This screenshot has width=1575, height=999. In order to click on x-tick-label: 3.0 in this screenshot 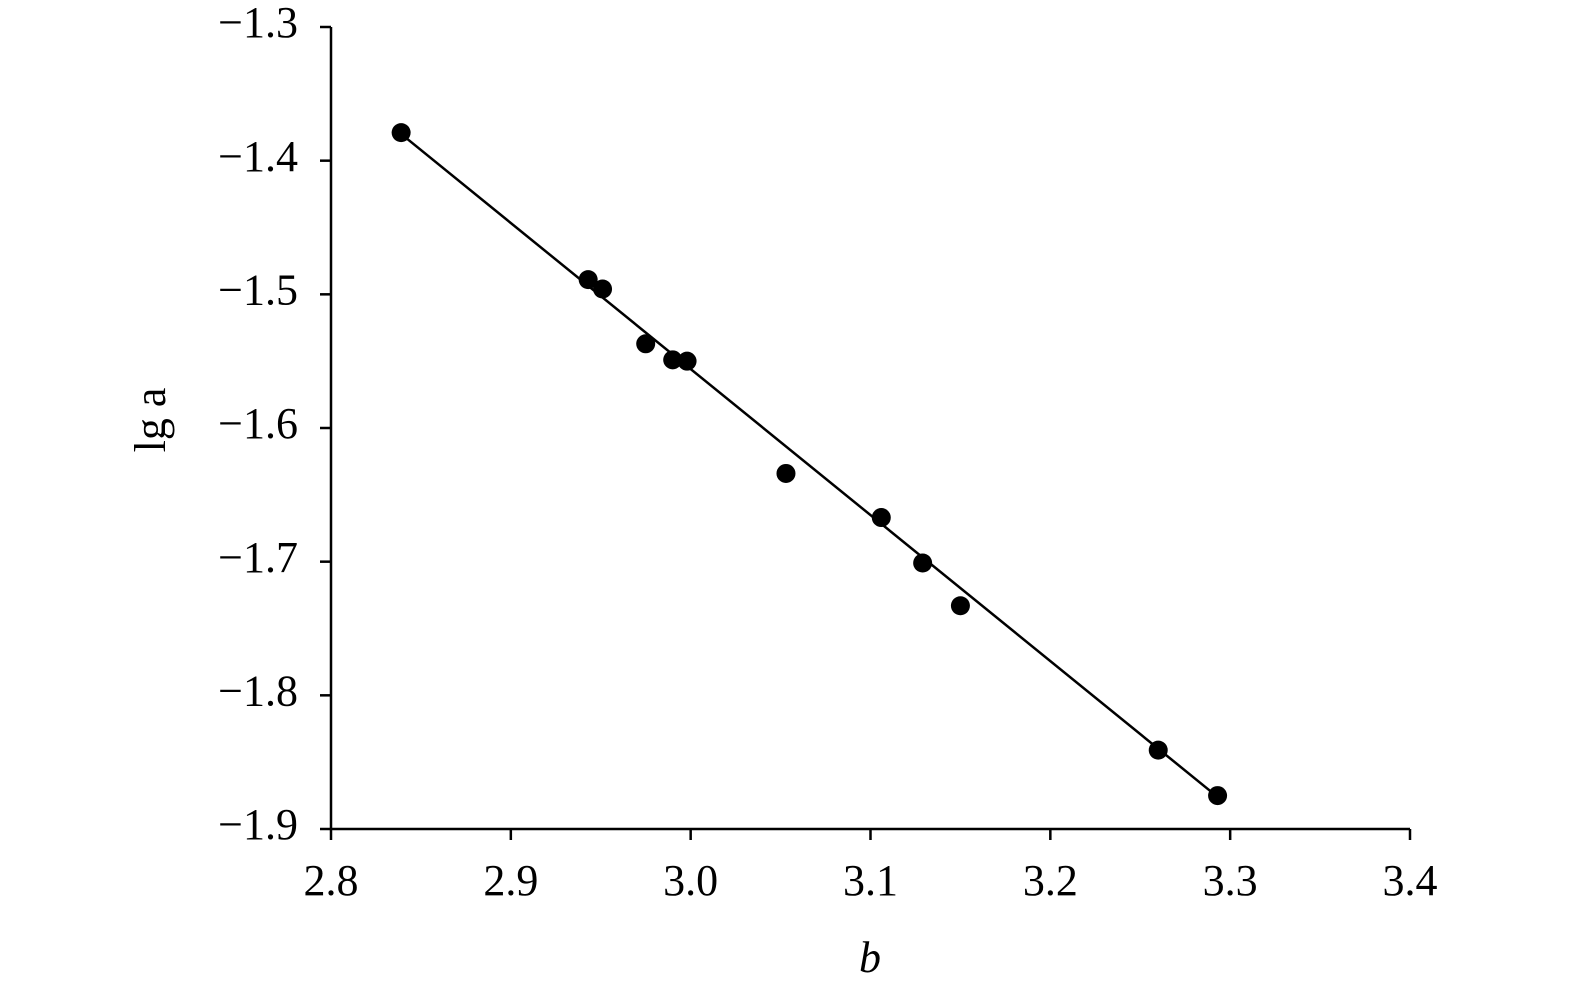, I will do `click(690, 880)`.